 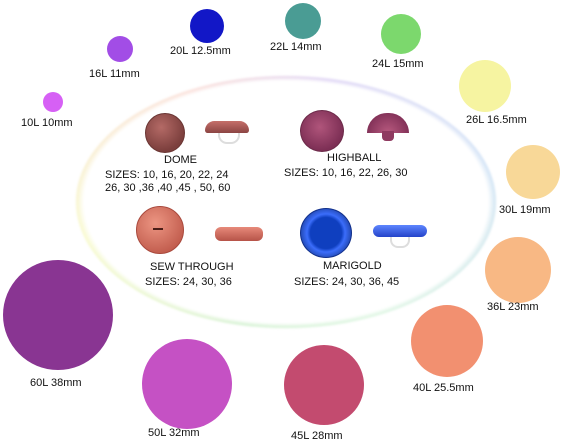 I want to click on marigold-front-image, so click(x=326, y=233).